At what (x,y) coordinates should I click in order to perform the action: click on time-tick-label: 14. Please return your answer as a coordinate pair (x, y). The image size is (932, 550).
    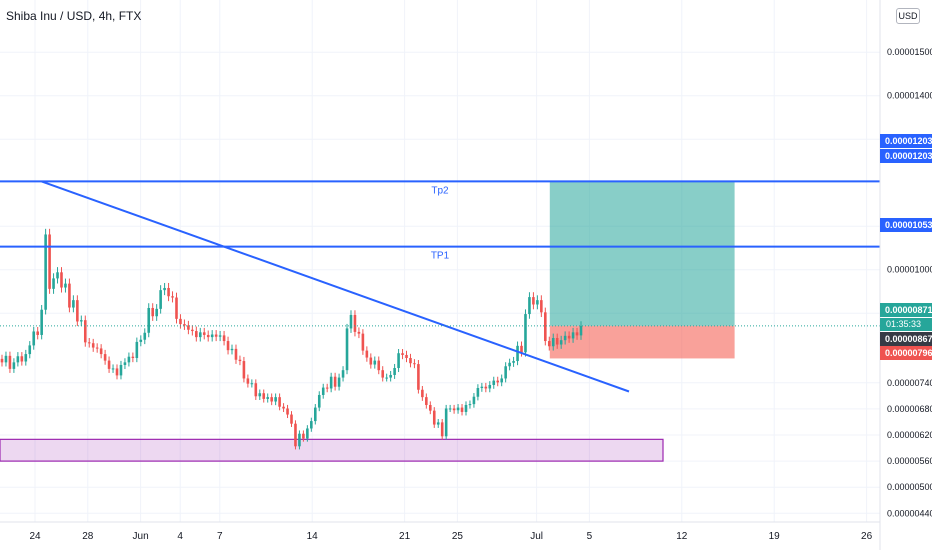
    Looking at the image, I should click on (313, 536).